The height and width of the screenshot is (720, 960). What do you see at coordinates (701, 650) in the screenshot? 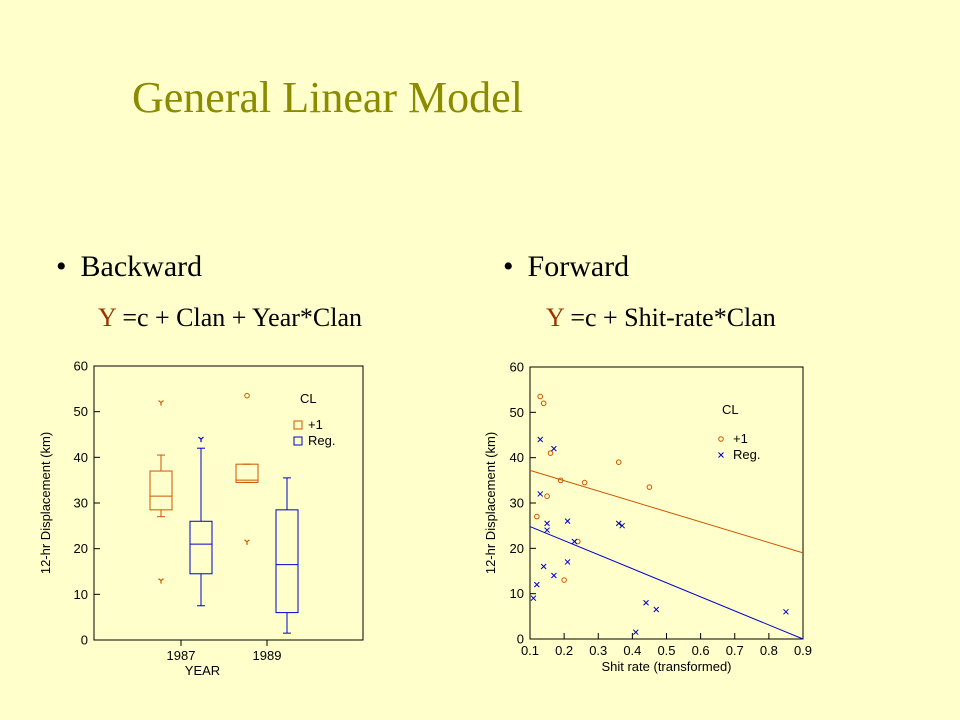
I see `x-tick-label: 0.6` at bounding box center [701, 650].